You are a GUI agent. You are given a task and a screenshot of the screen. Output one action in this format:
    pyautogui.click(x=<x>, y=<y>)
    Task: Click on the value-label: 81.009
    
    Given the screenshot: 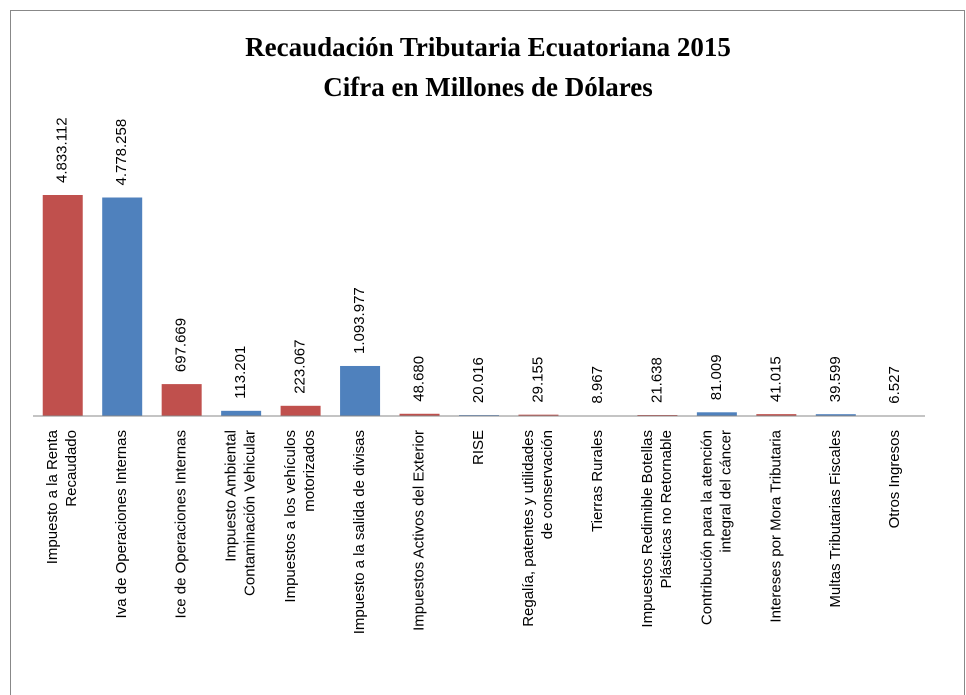 What is the action you would take?
    pyautogui.click(x=716, y=377)
    